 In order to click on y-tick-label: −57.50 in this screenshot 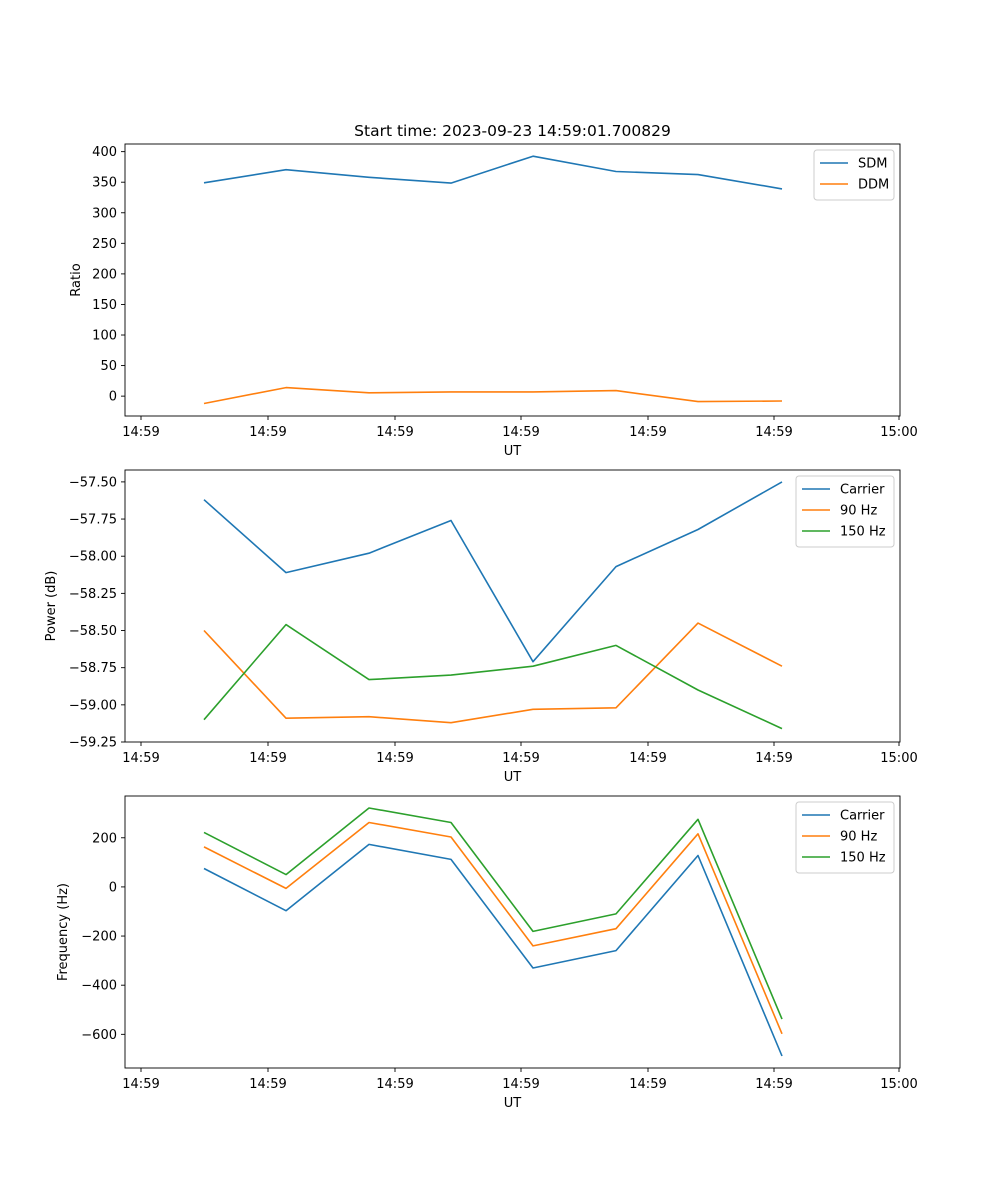, I will do `click(93, 482)`.